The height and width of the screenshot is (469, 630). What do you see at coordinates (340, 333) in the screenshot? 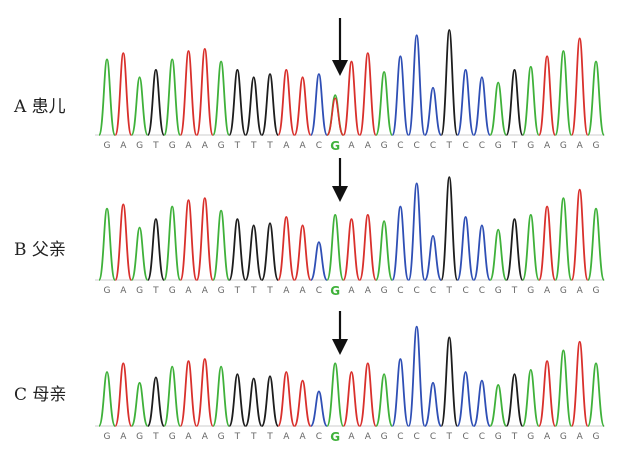
I see `mutation-arrow-c` at bounding box center [340, 333].